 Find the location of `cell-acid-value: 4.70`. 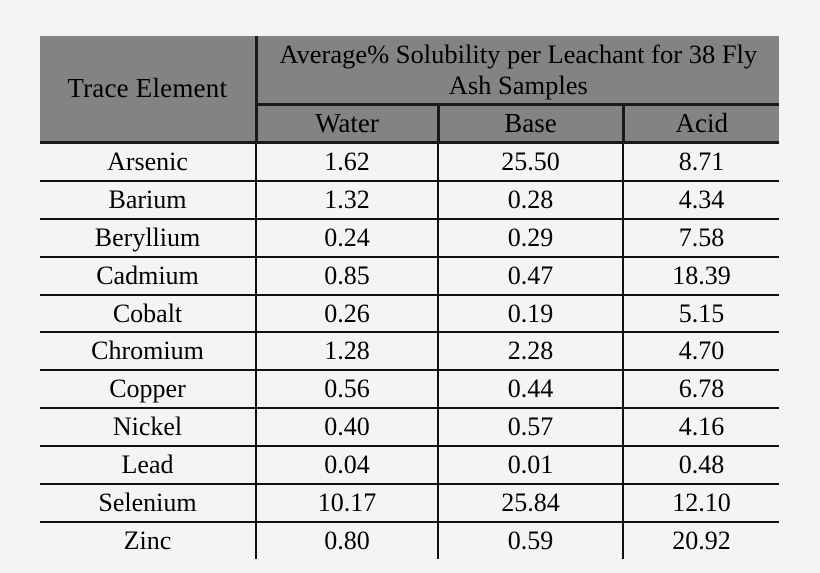

cell-acid-value: 4.70 is located at coordinates (701, 352).